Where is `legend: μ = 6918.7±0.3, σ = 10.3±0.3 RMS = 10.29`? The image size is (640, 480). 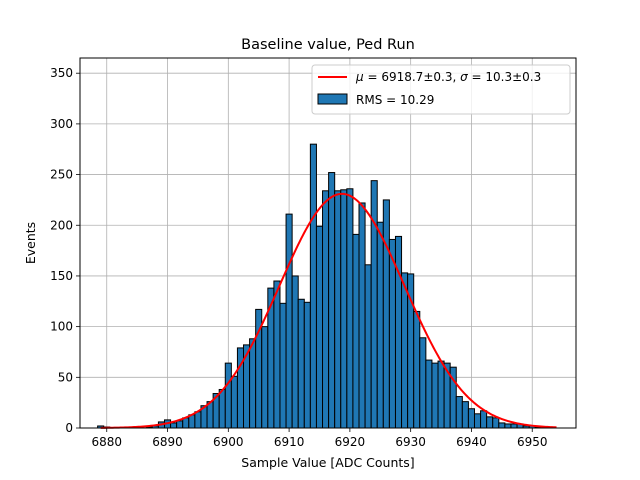
legend: μ = 6918.7±0.3, σ = 10.3±0.3 RMS = 10.29 is located at coordinates (441, 89).